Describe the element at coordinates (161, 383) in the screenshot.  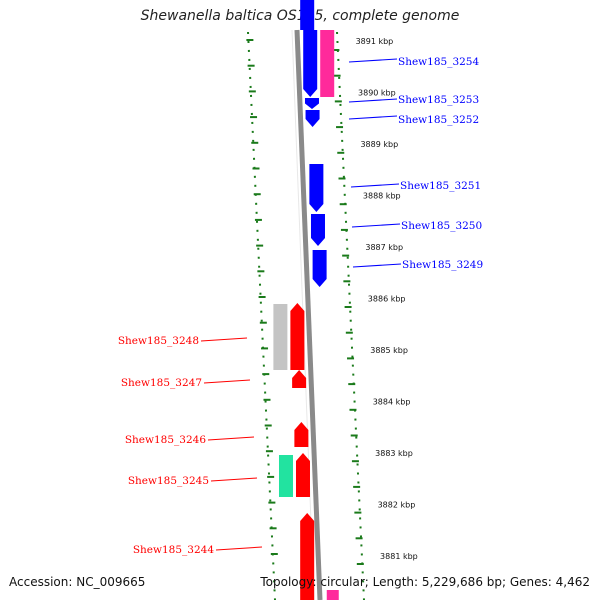
I see `gene-label: Shew185_3247` at that location.